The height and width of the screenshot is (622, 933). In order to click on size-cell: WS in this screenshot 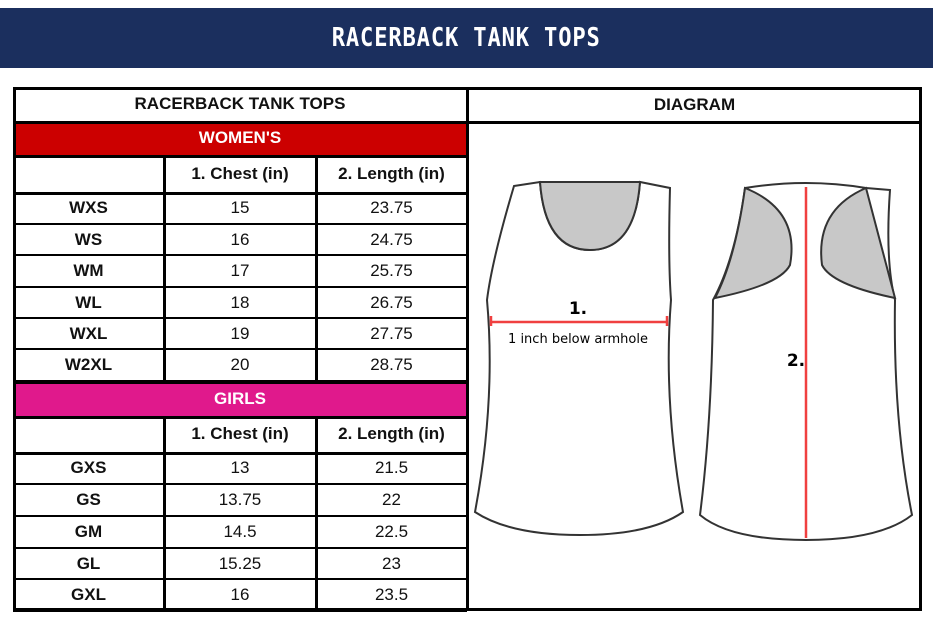, I will do `click(88, 239)`.